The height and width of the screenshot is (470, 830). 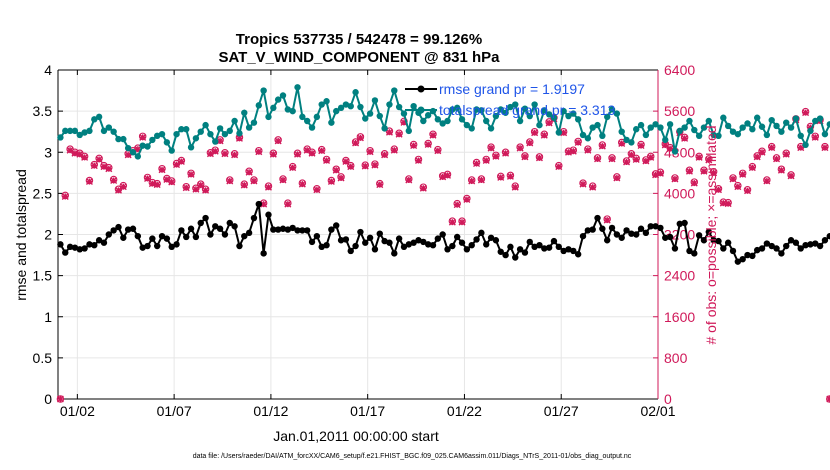 I want to click on x-tick-label: 01/12, so click(x=270, y=411).